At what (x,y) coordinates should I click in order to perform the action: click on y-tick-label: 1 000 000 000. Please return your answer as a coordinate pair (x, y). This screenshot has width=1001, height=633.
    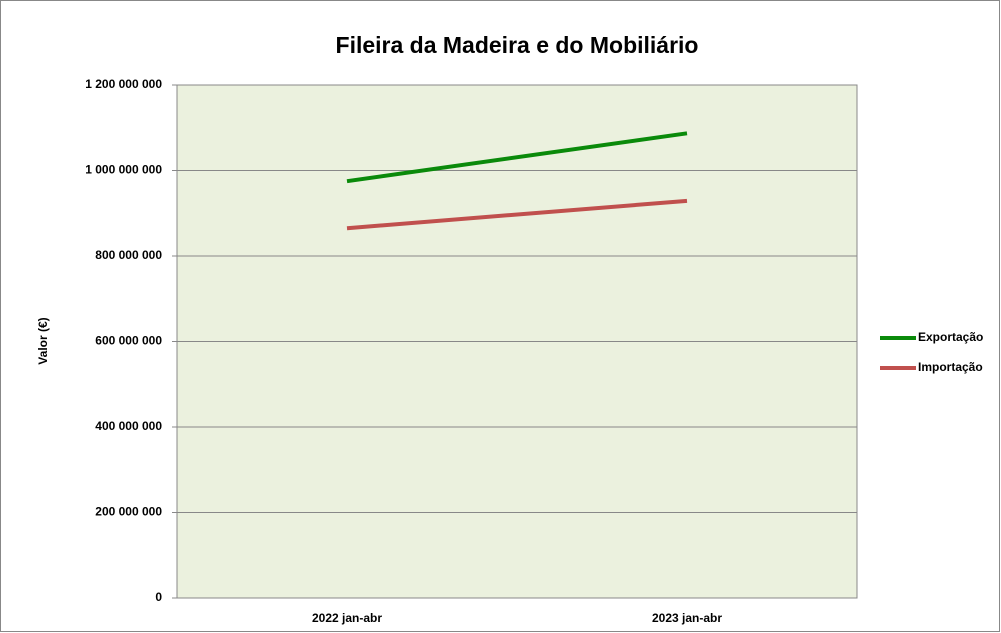
    Looking at the image, I should click on (123, 170).